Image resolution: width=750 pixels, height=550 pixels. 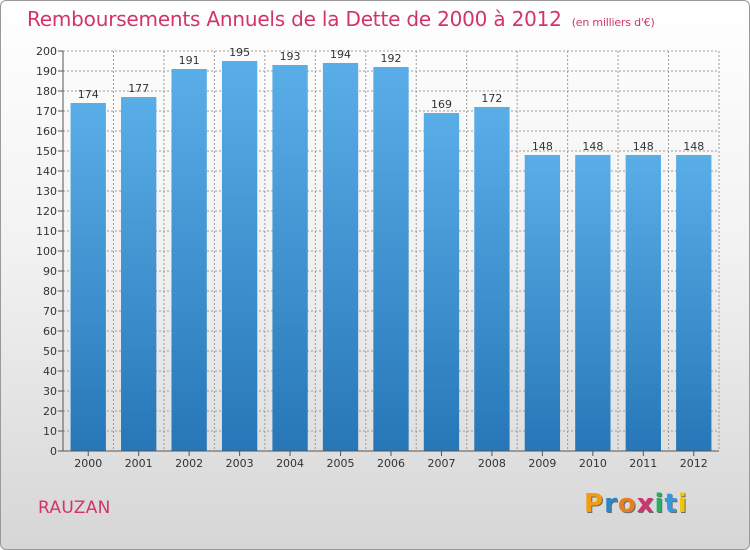 I want to click on bar-value-label: 192, so click(x=391, y=58).